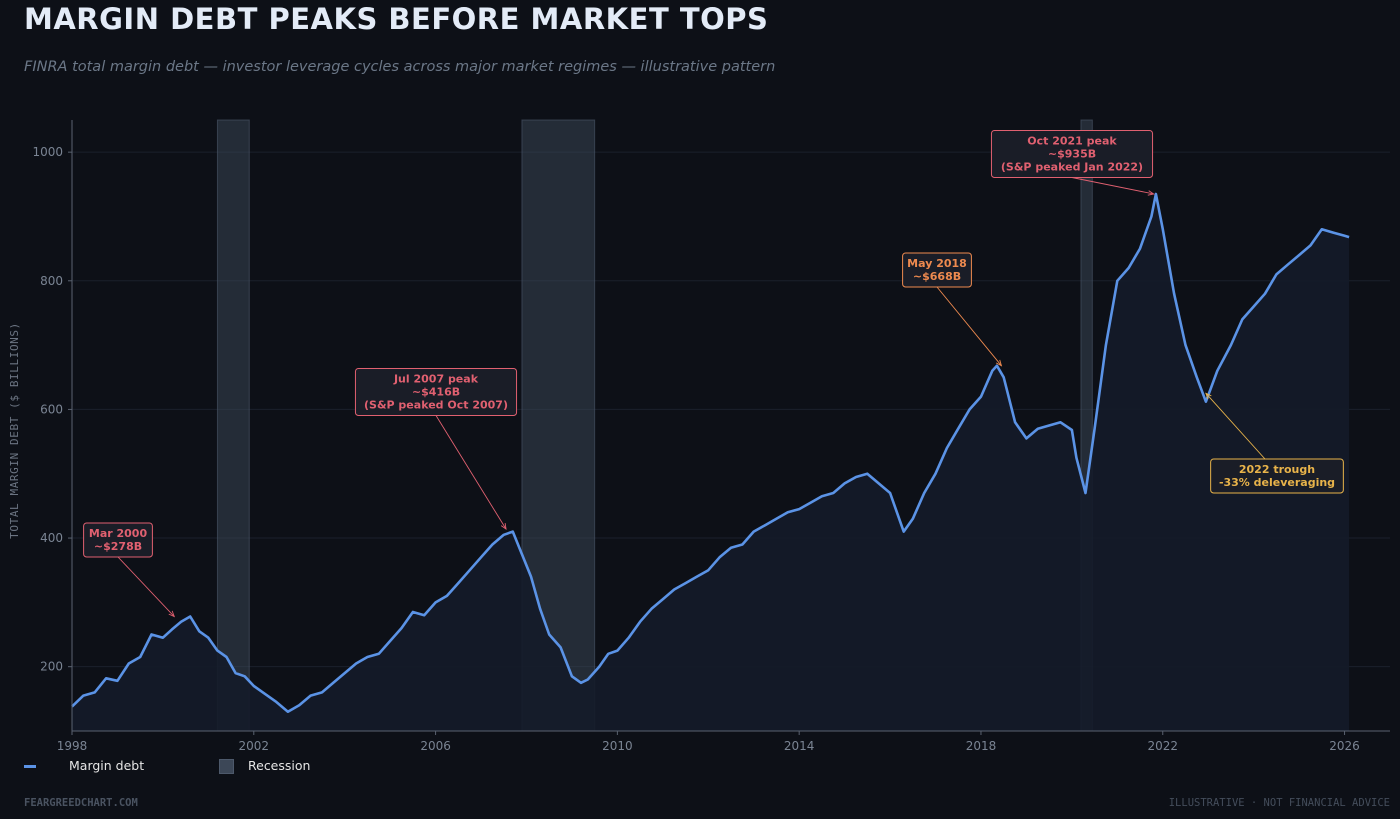 The height and width of the screenshot is (819, 1400). What do you see at coordinates (799, 746) in the screenshot?
I see `x-tick-label-2014: 2014` at bounding box center [799, 746].